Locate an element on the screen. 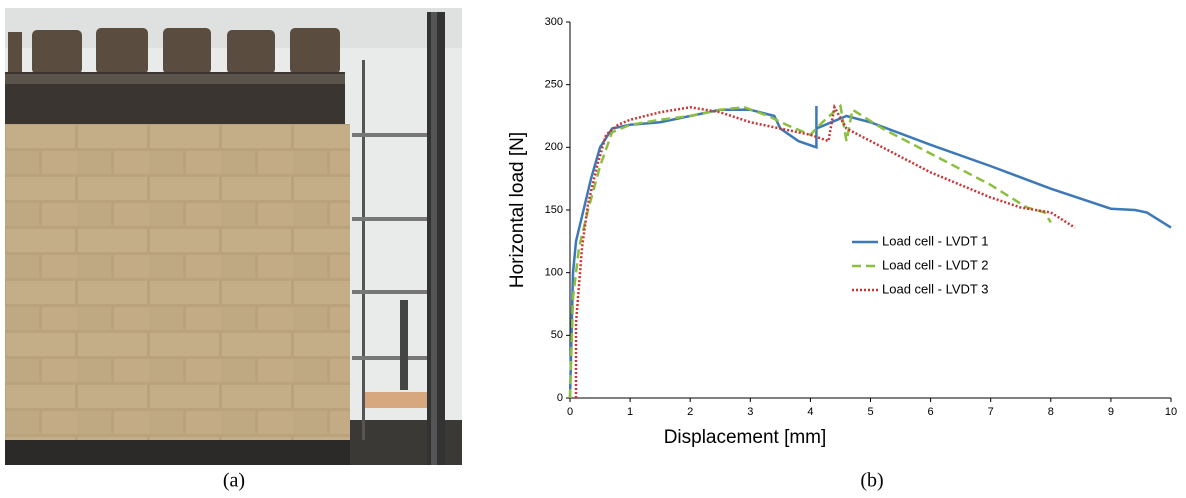 This screenshot has width=1186, height=498. x-tick-label: 10 is located at coordinates (1171, 412).